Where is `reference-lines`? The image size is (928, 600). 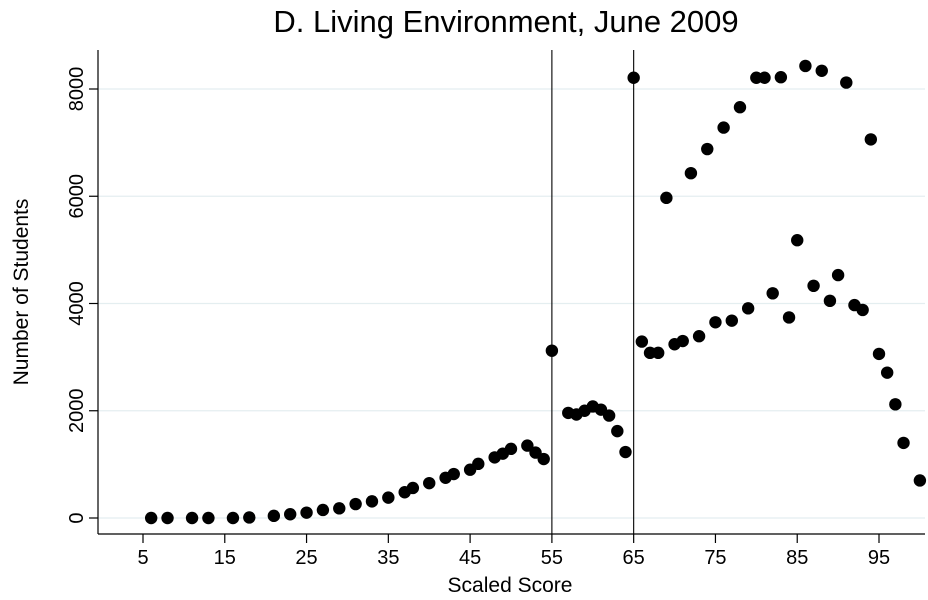
reference-lines is located at coordinates (593, 292).